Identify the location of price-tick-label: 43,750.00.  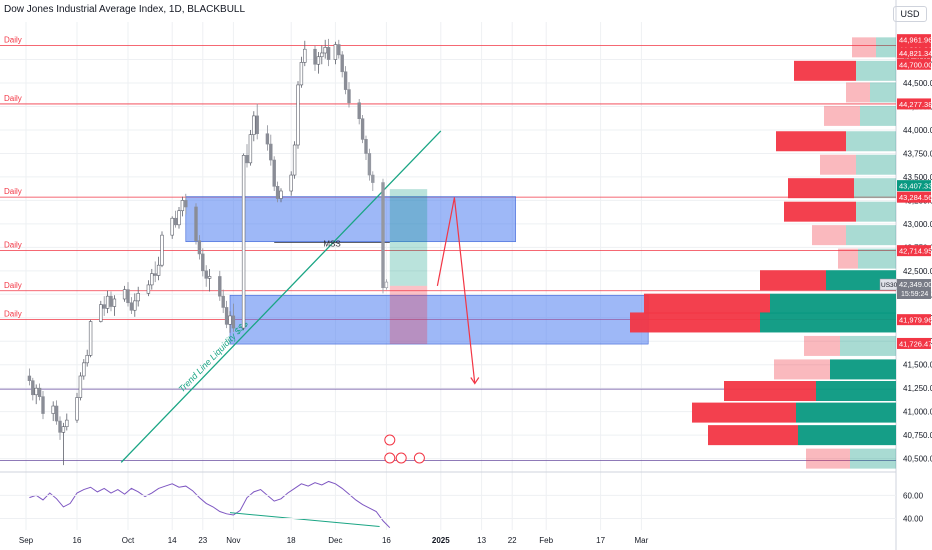
(917, 153).